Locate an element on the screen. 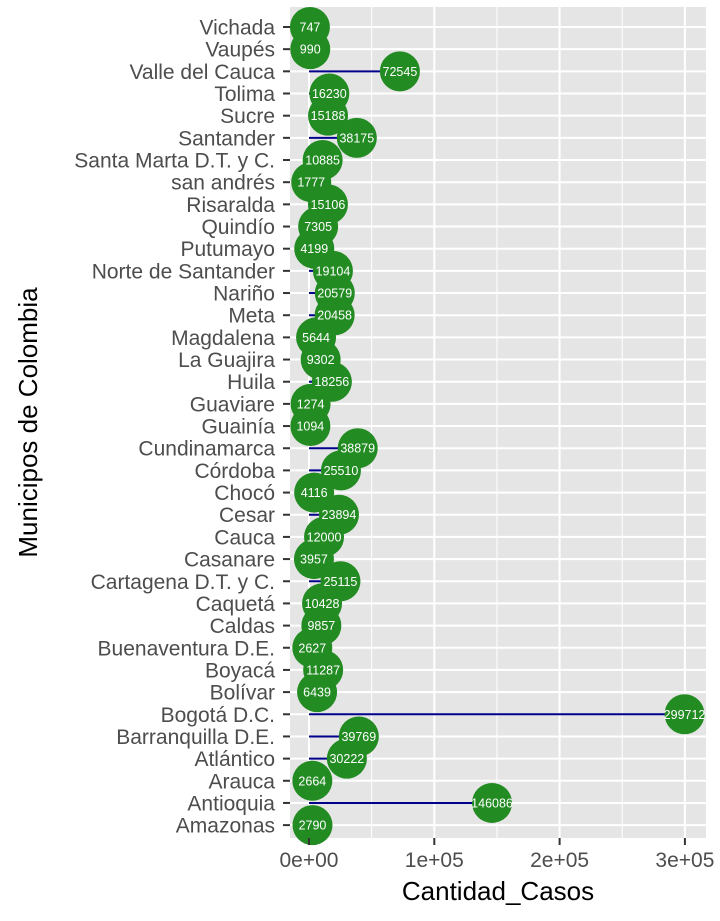 The height and width of the screenshot is (921, 720). data-label-35: 146086 is located at coordinates (492, 803).